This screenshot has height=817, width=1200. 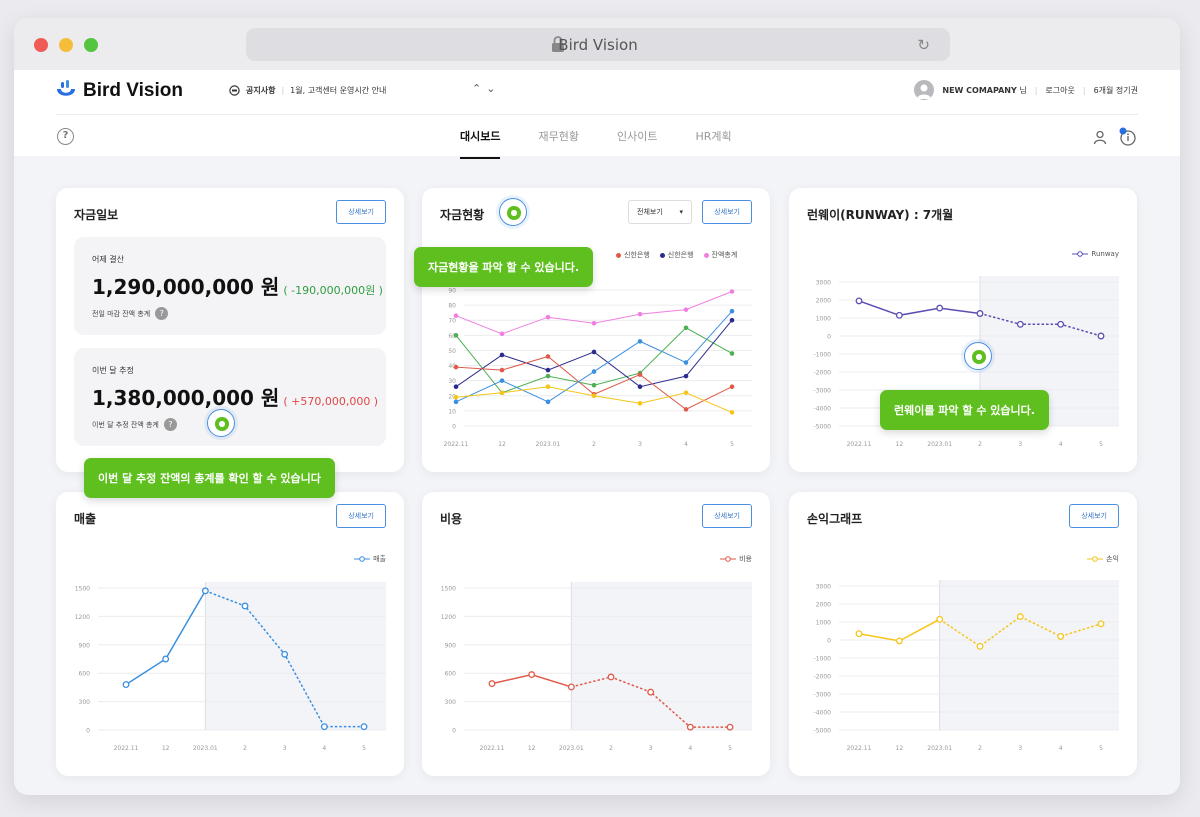 I want to click on fund-status-tooltip: 자금현황을 파악 할 수 있습니다., so click(x=504, y=267).